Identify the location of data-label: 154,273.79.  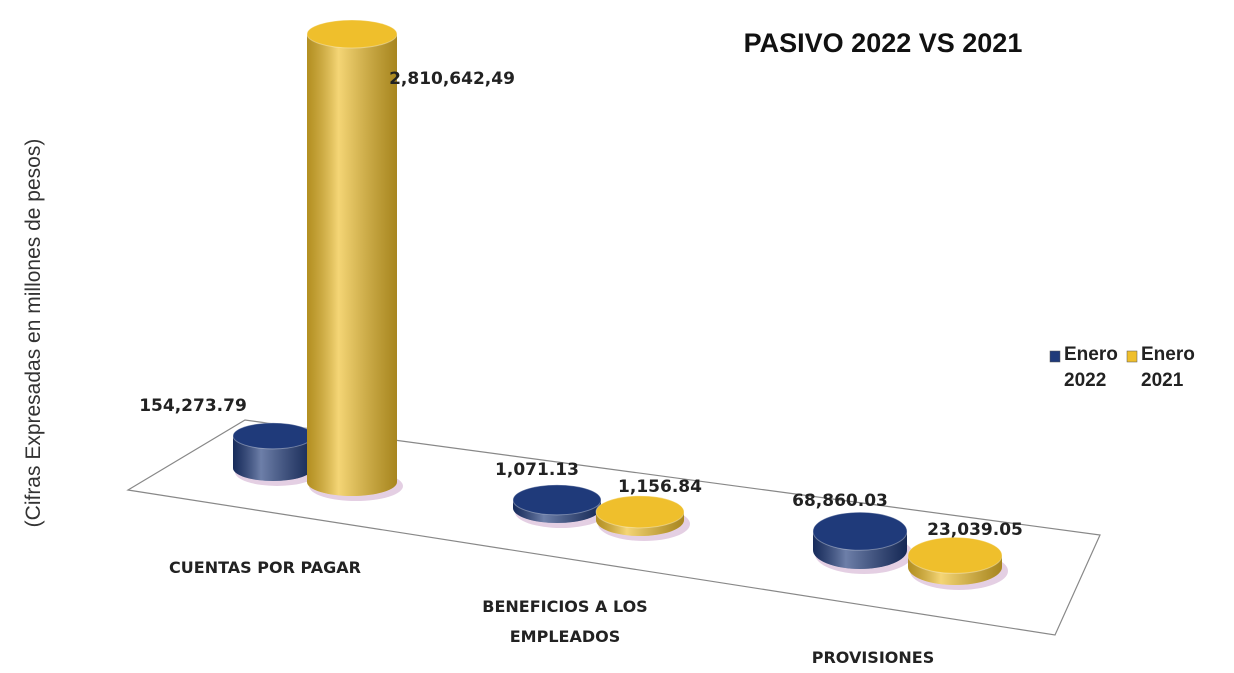
(193, 405).